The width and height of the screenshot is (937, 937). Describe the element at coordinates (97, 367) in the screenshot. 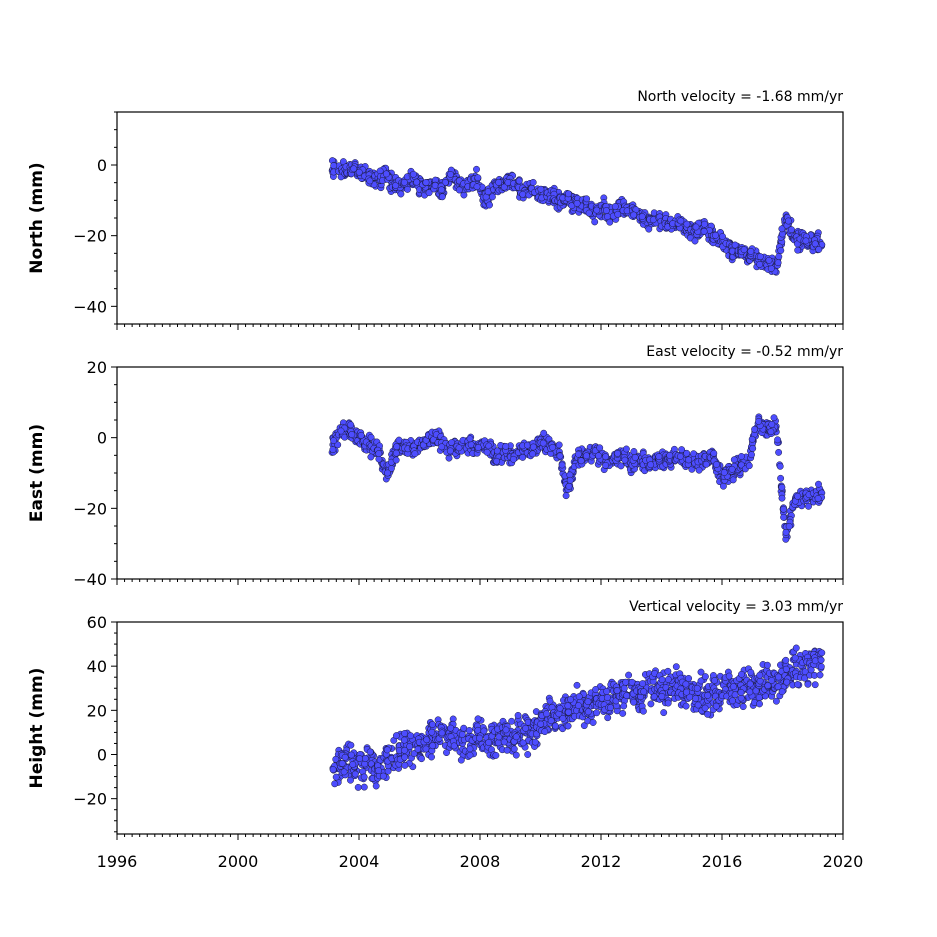

I see `y-tick-label: 20` at that location.